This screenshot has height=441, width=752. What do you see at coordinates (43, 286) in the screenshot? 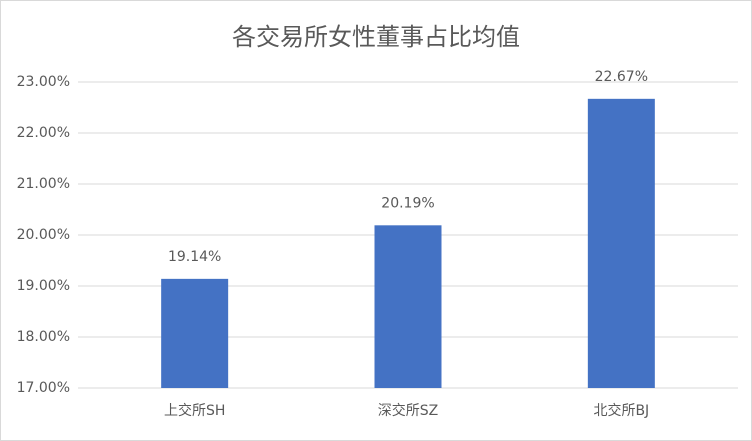
I see `y-tick-label: 19.00%` at bounding box center [43, 286].